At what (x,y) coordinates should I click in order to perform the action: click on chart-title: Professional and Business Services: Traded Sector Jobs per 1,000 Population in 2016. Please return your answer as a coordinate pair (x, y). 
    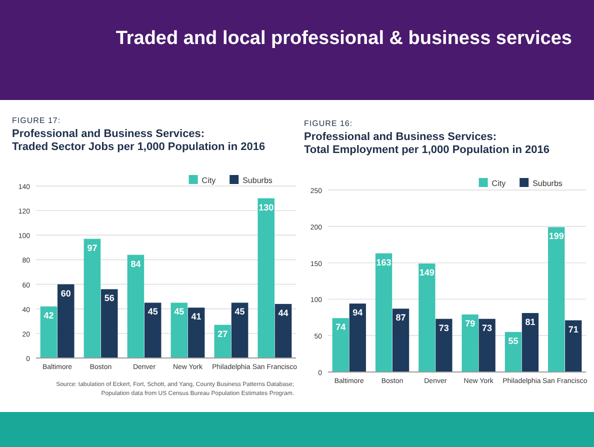
    Looking at the image, I should click on (139, 140).